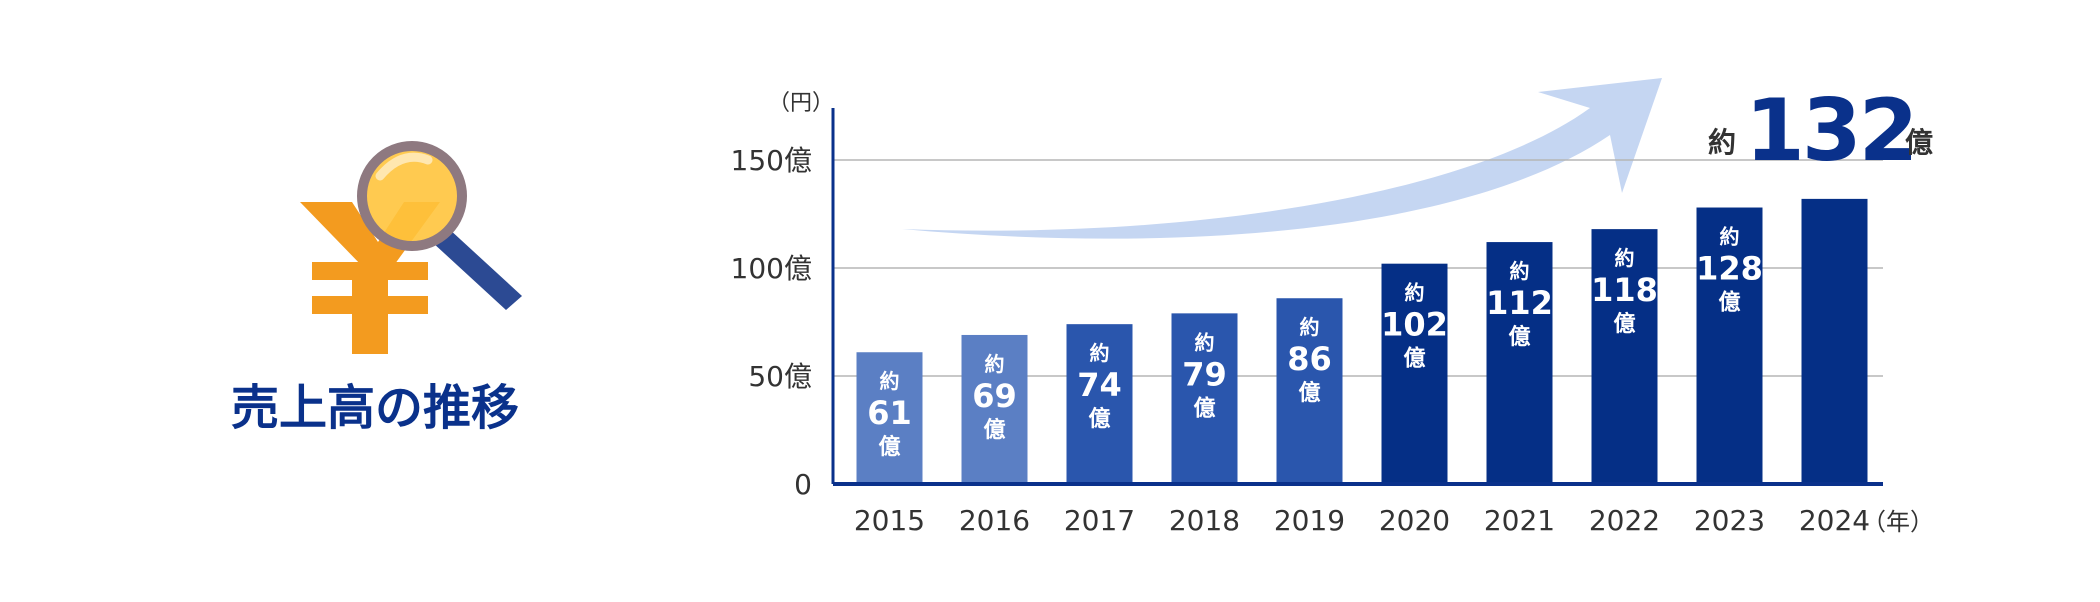  I want to click on x-unit-label: （年）, so click(1898, 522).